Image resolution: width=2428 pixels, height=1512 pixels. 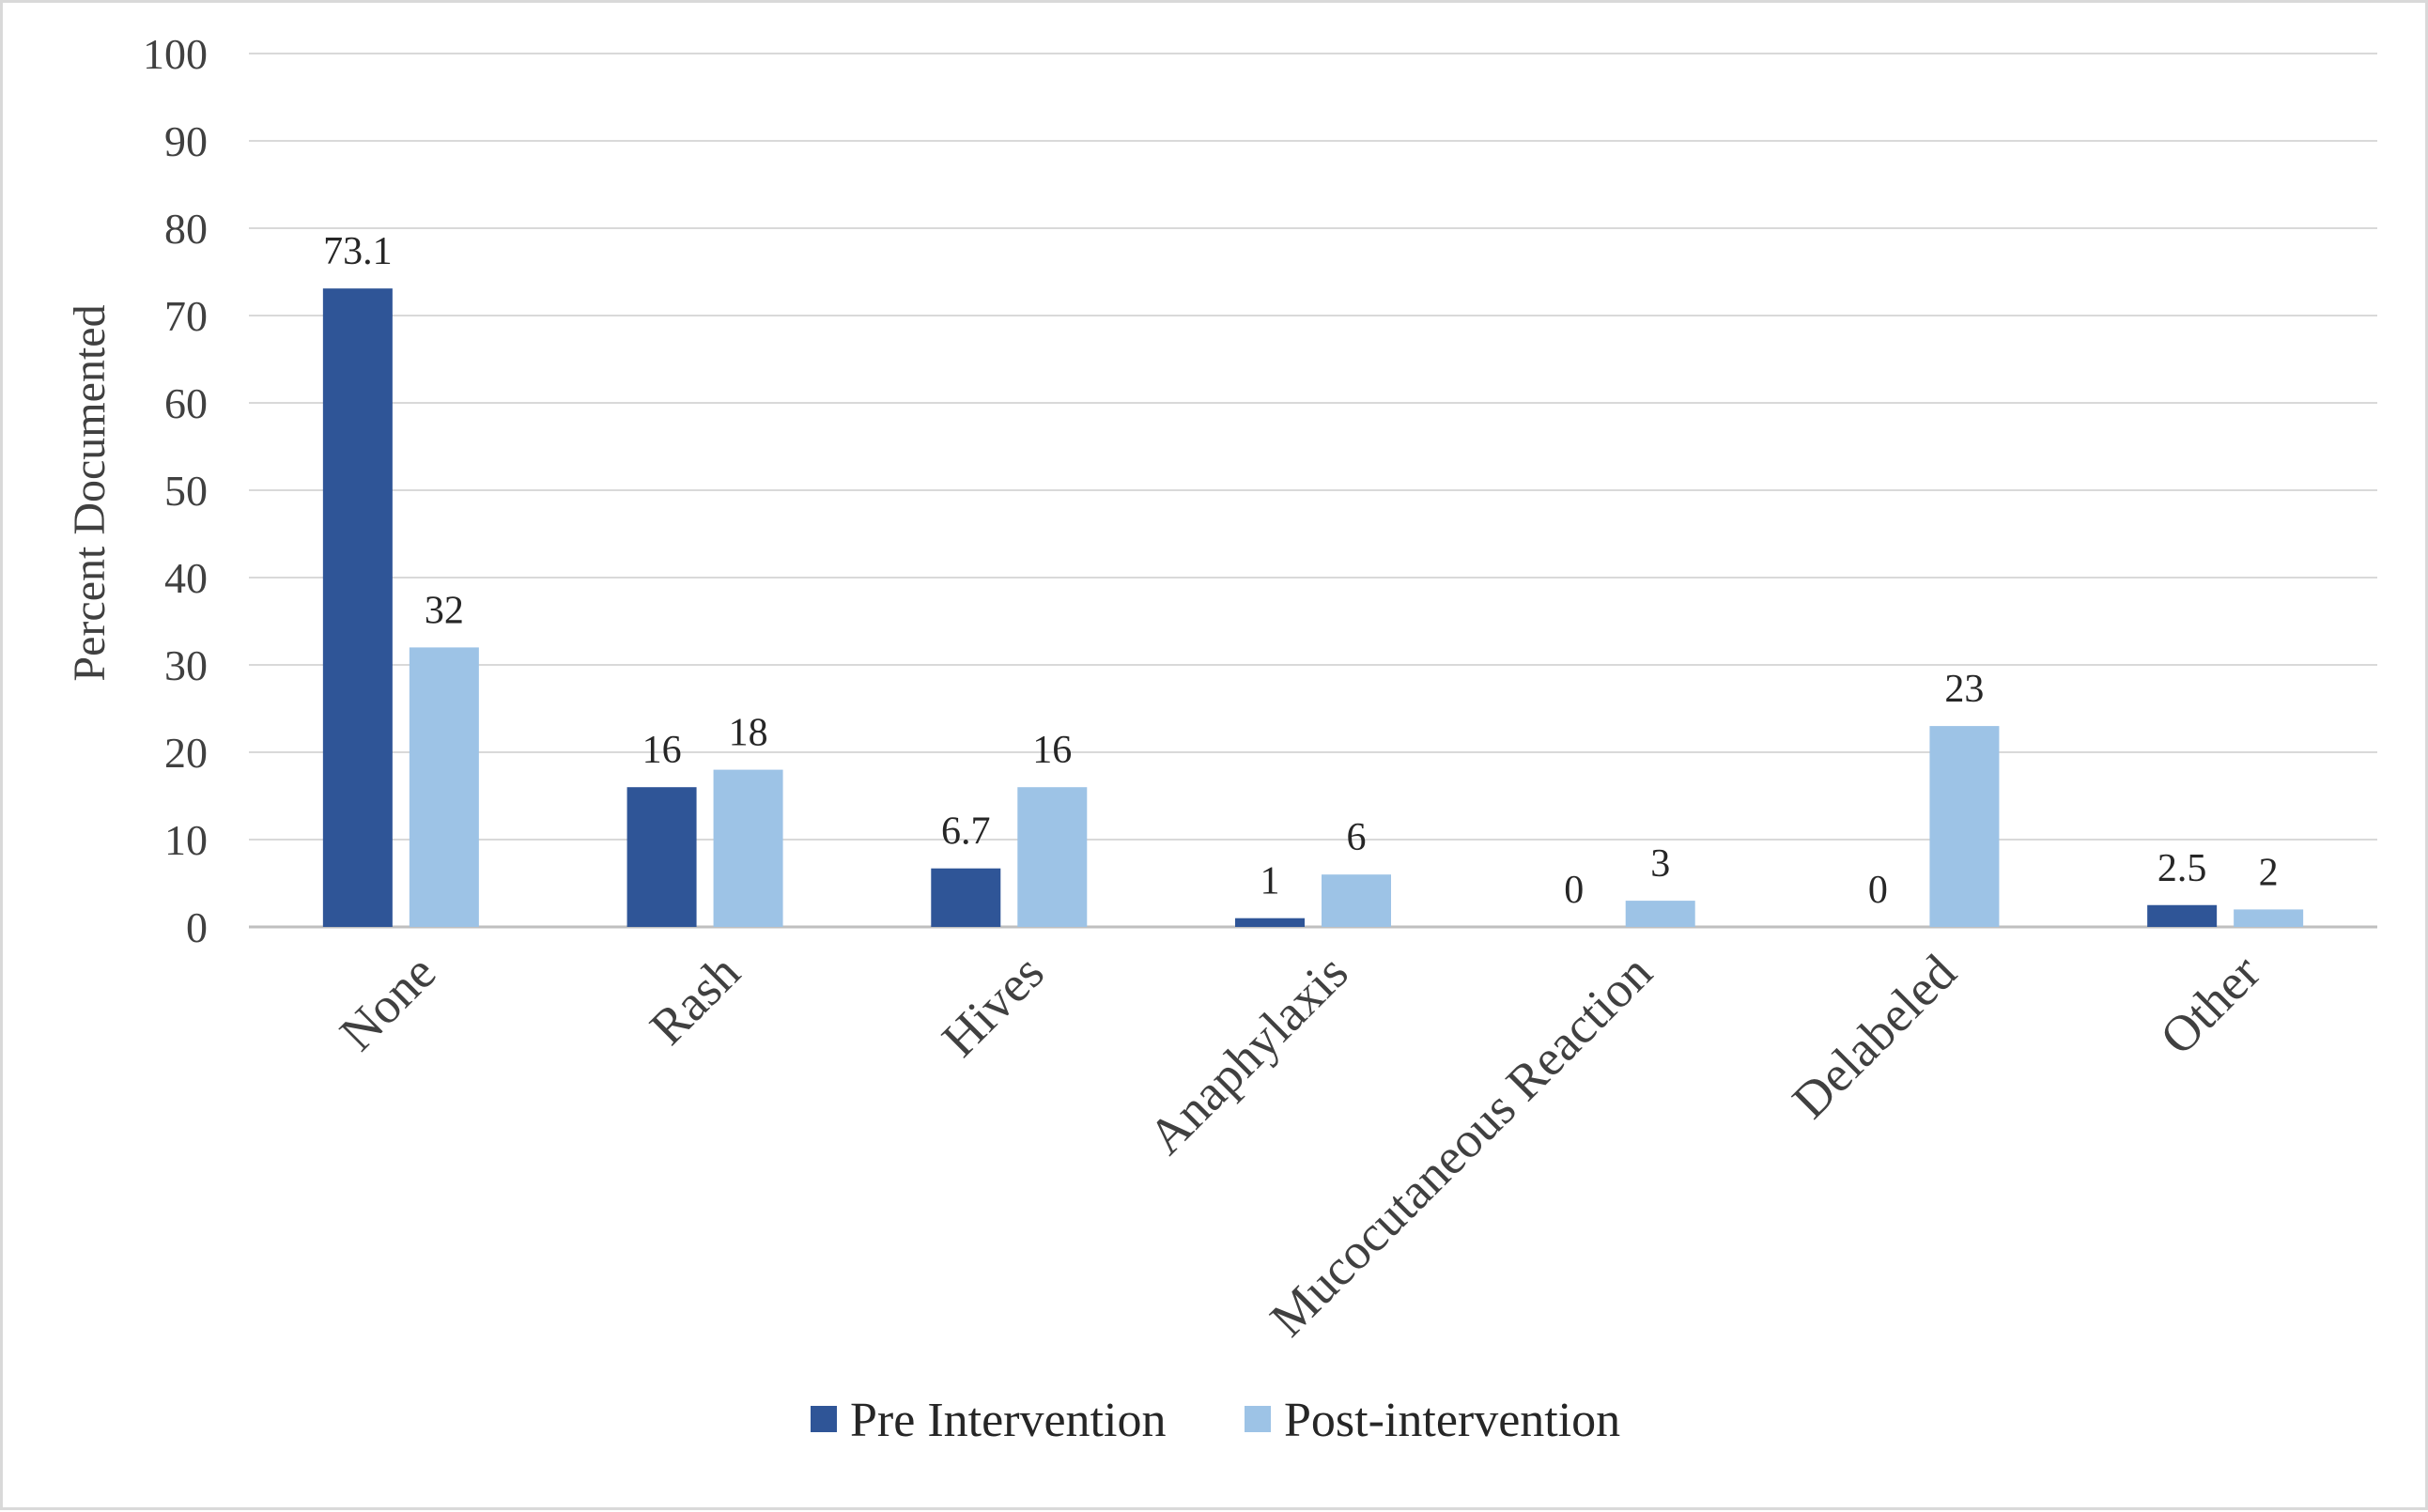 What do you see at coordinates (90, 492) in the screenshot?
I see `y-axis-title: Percent Documented` at bounding box center [90, 492].